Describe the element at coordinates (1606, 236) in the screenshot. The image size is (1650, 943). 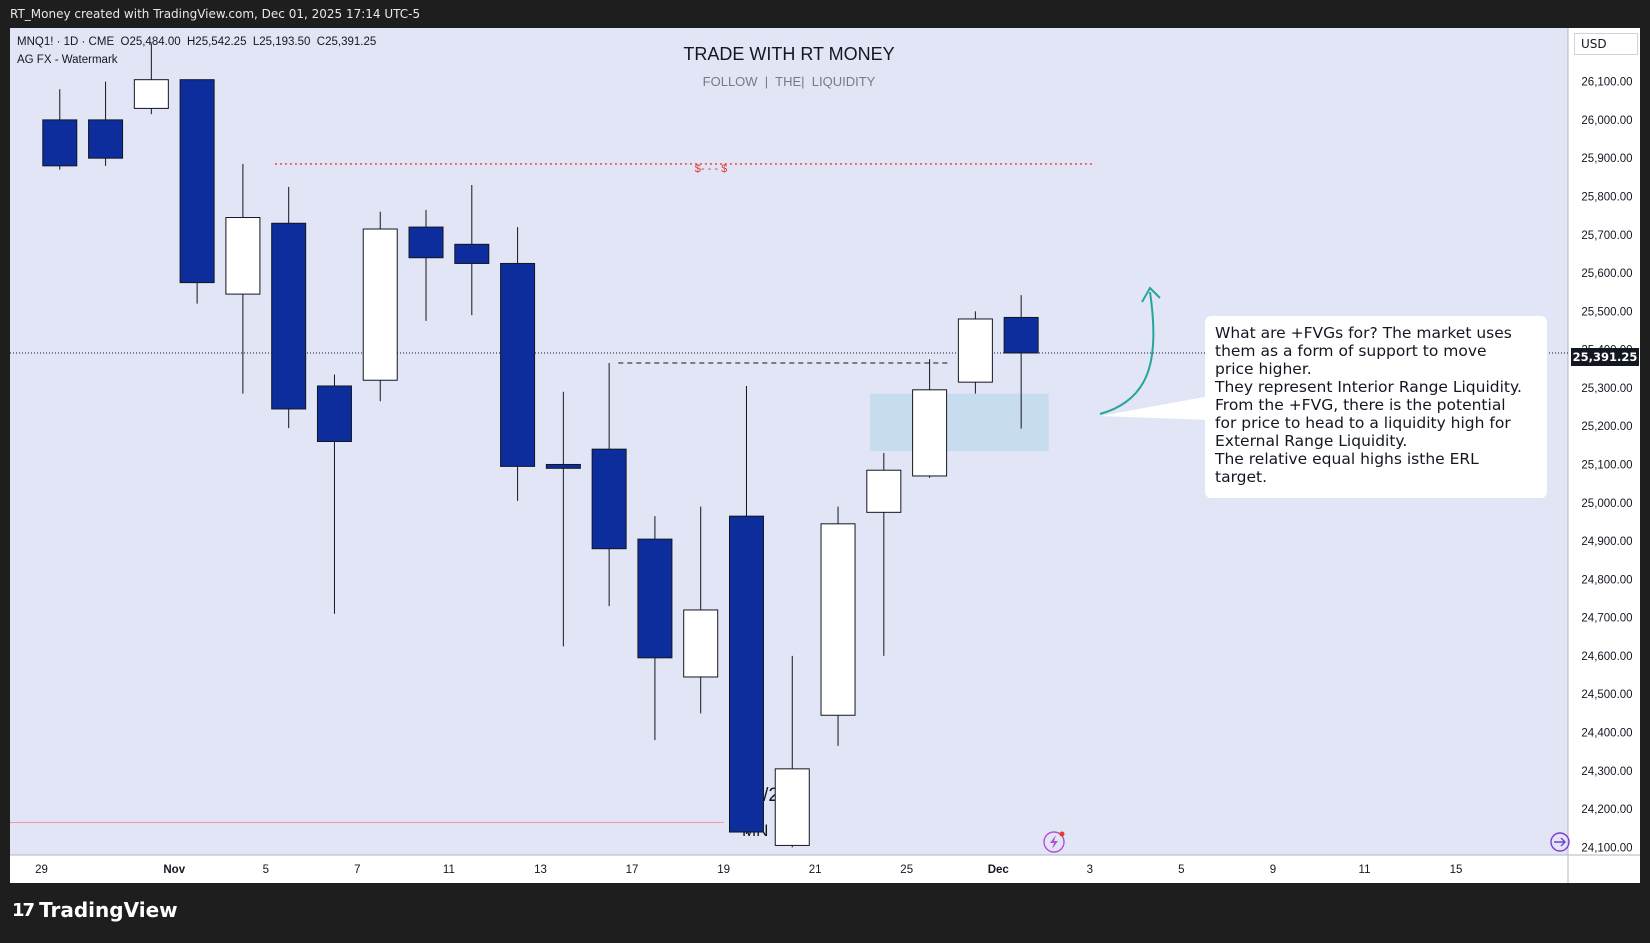
I see `price-tick-label: 25,700.00` at that location.